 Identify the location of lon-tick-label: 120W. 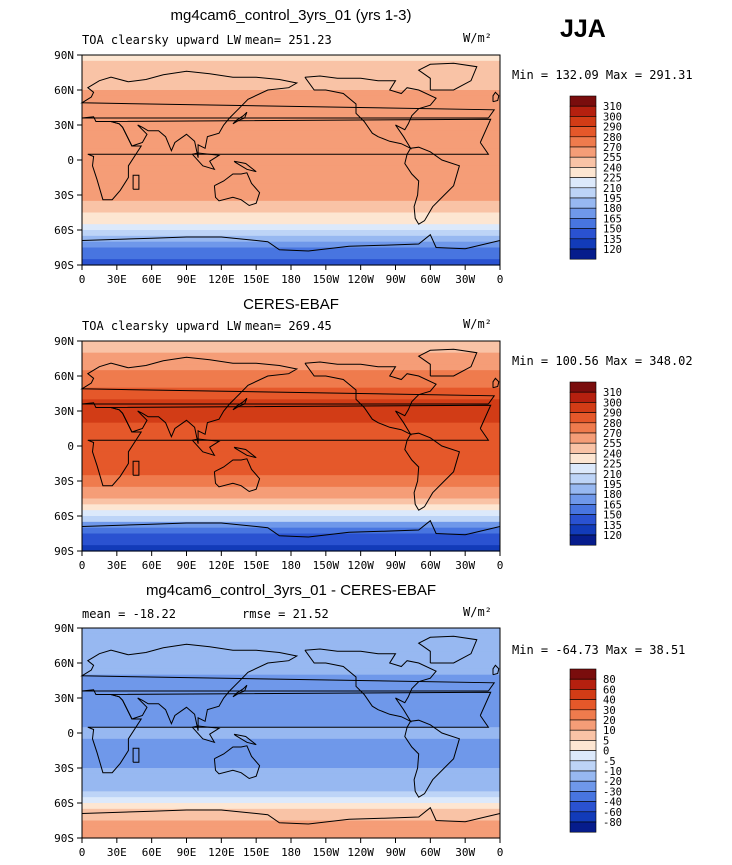
(360, 565).